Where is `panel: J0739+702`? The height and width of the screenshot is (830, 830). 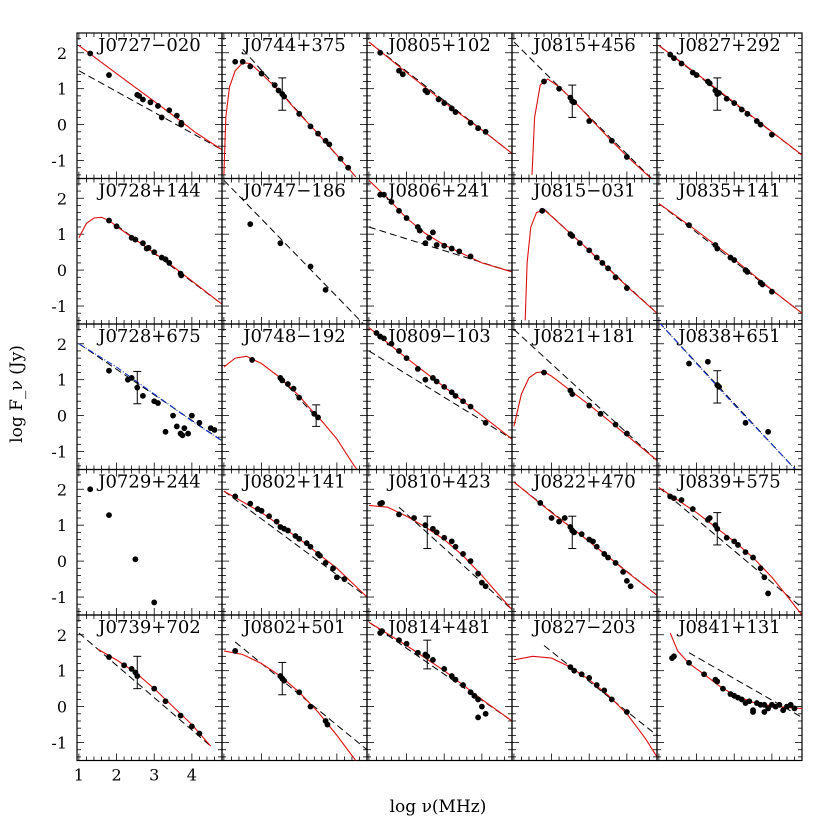 panel: J0739+702 is located at coordinates (149, 688).